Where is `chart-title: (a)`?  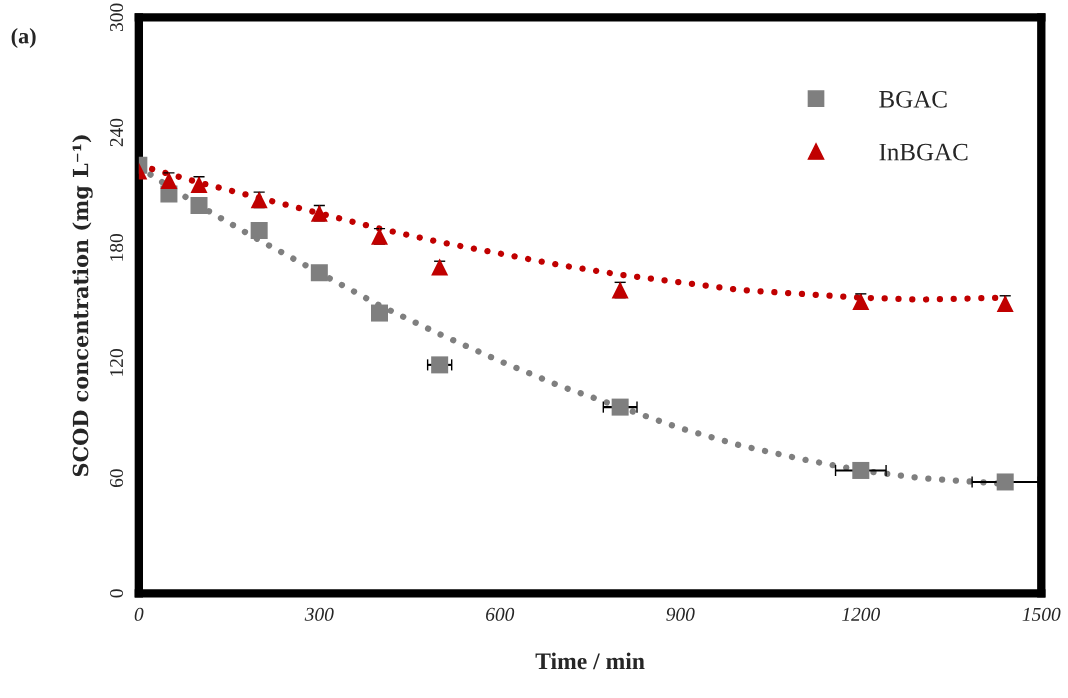
chart-title: (a) is located at coordinates (23, 38).